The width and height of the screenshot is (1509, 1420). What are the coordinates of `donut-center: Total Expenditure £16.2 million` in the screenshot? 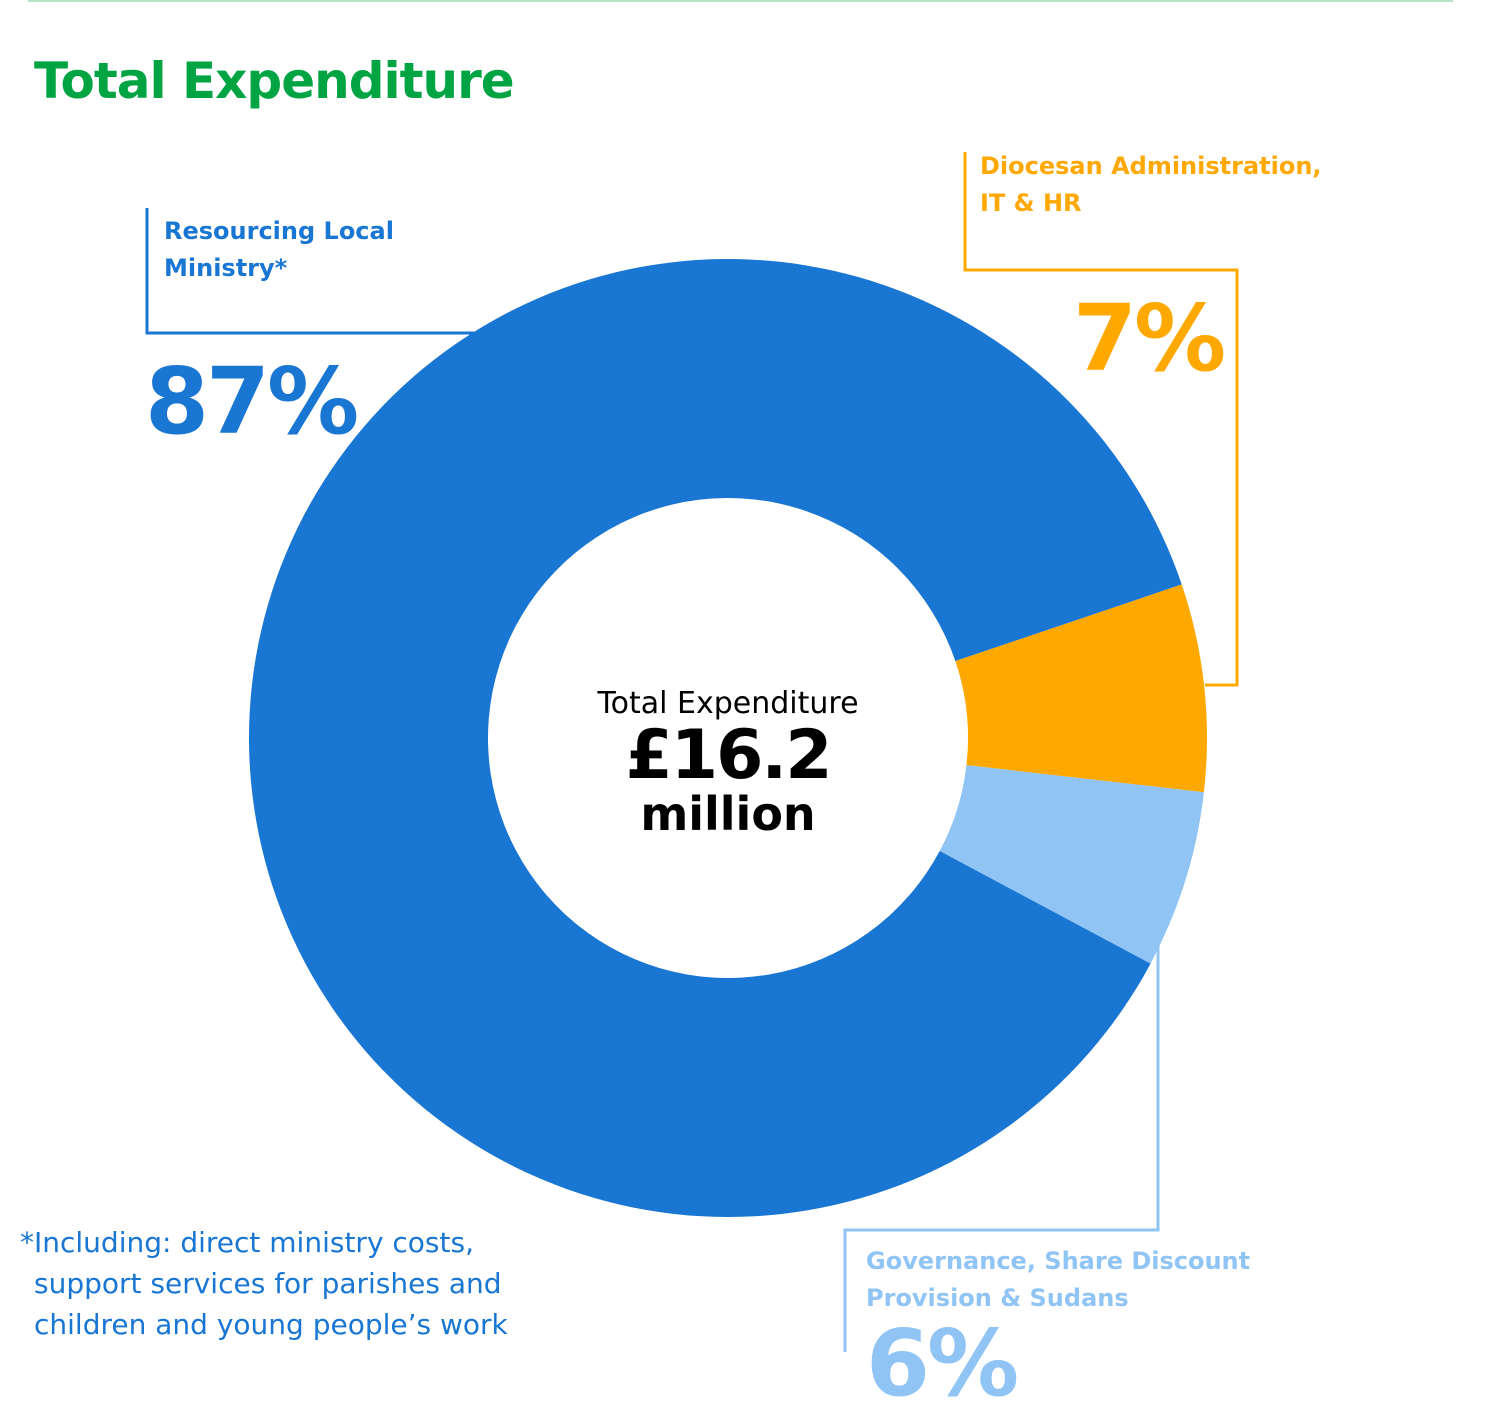 It's located at (728, 761).